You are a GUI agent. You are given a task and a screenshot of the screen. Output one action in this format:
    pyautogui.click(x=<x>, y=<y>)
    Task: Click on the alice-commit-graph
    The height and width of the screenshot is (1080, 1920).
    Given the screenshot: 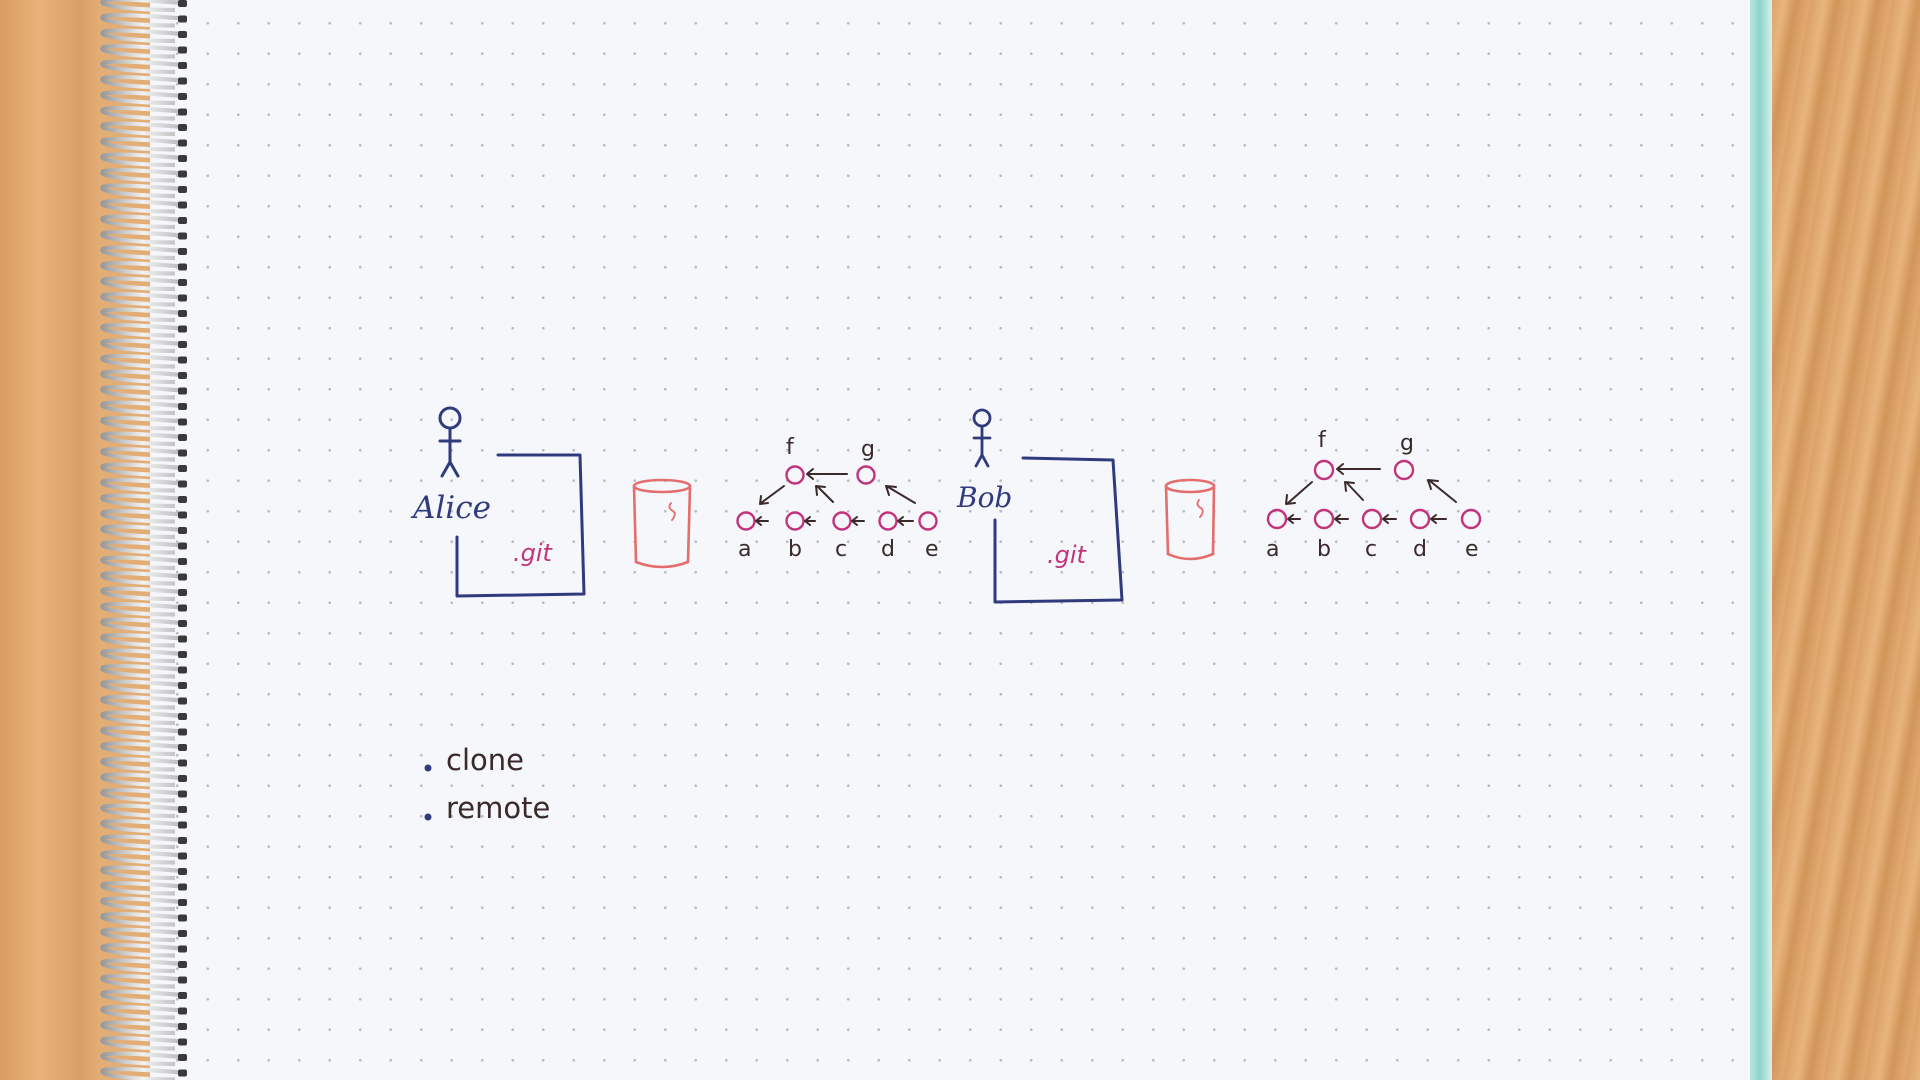 What is the action you would take?
    pyautogui.click(x=837, y=498)
    